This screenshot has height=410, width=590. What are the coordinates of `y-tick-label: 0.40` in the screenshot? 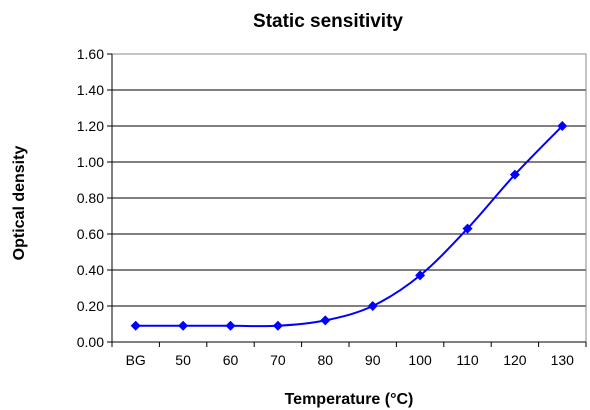 It's located at (90, 270).